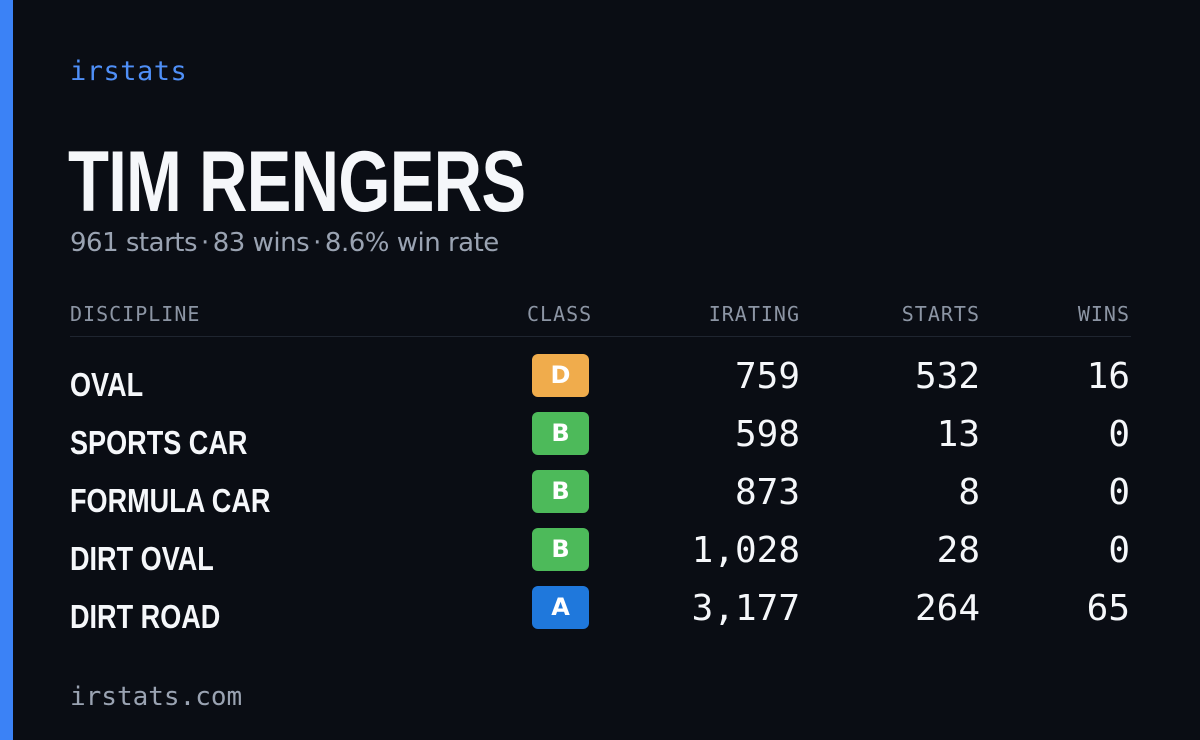 Image resolution: width=1200 pixels, height=740 pixels. Describe the element at coordinates (600, 382) in the screenshot. I see `table-row: OVAL D 759 532 16` at that location.